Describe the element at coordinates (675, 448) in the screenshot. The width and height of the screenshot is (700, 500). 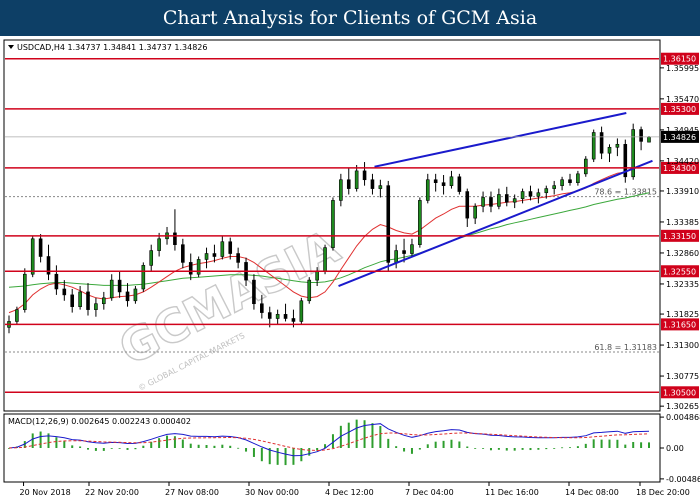
I see `macd-y-tick-label: 0.00` at that location.